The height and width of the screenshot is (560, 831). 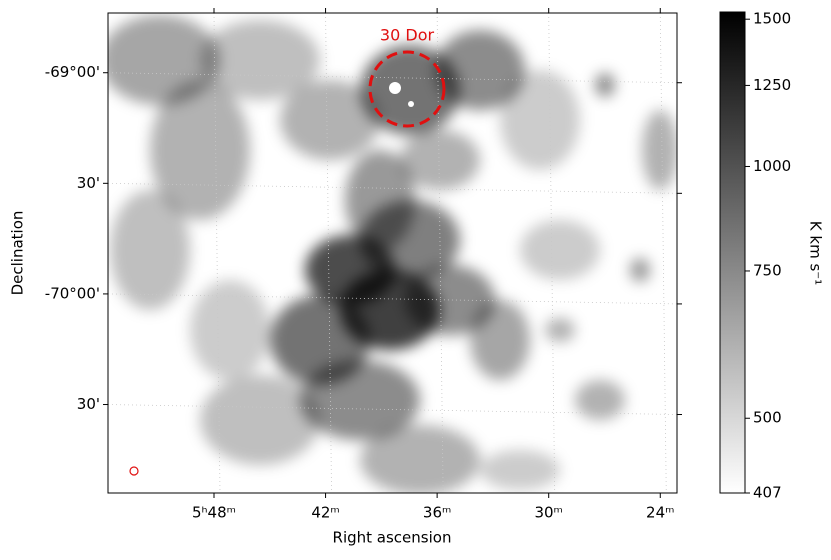 What do you see at coordinates (816, 253) in the screenshot?
I see `colorbar-label: K km s⁻¹` at bounding box center [816, 253].